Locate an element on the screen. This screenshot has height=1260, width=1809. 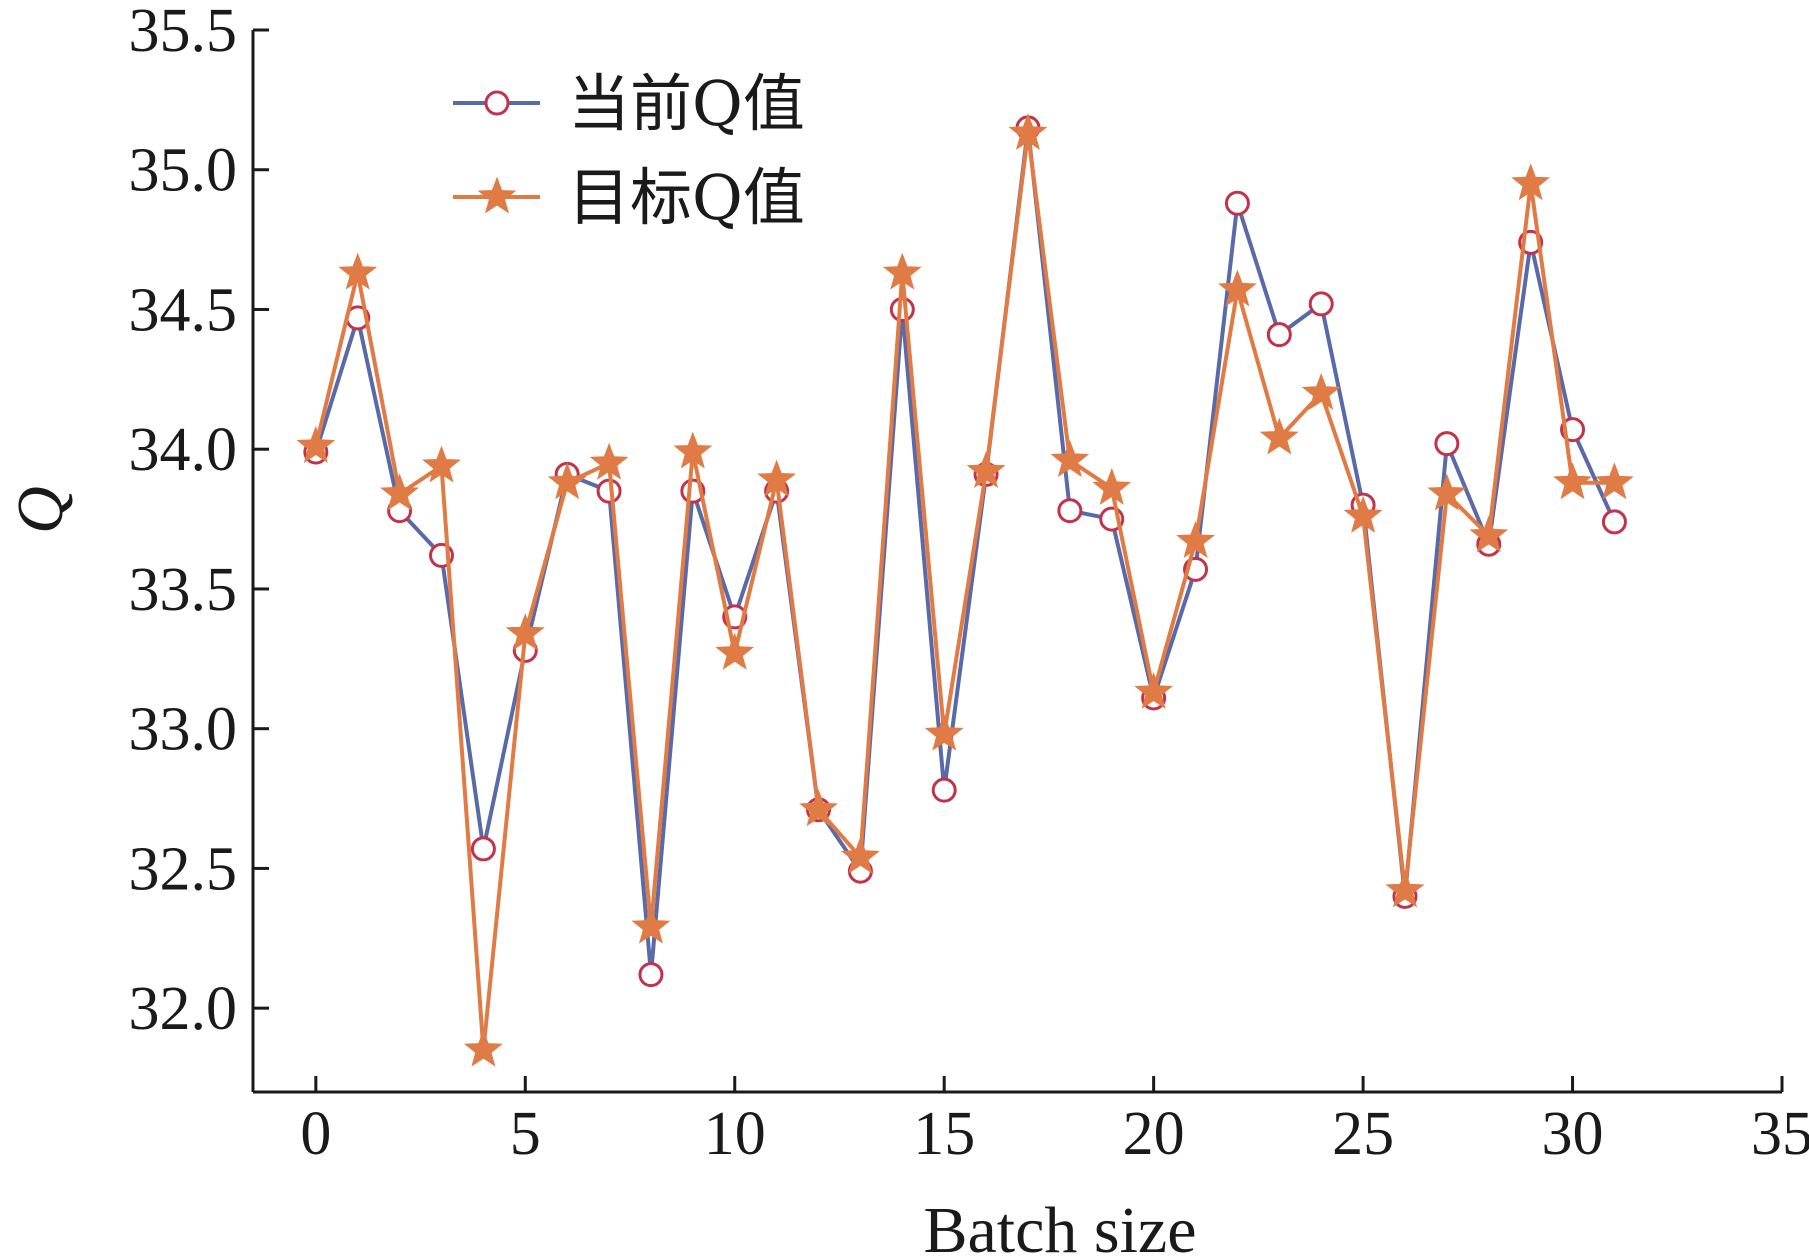
x-tick-label: 15 is located at coordinates (944, 1134).